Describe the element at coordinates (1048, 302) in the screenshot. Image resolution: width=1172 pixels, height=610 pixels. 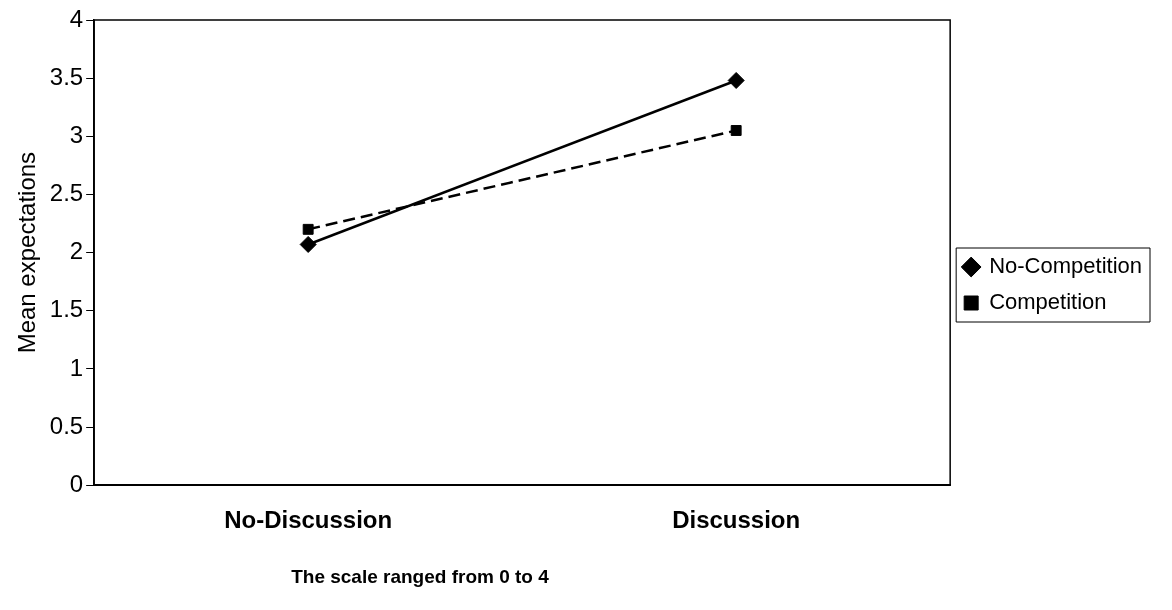
I see `legend-label: Competition` at that location.